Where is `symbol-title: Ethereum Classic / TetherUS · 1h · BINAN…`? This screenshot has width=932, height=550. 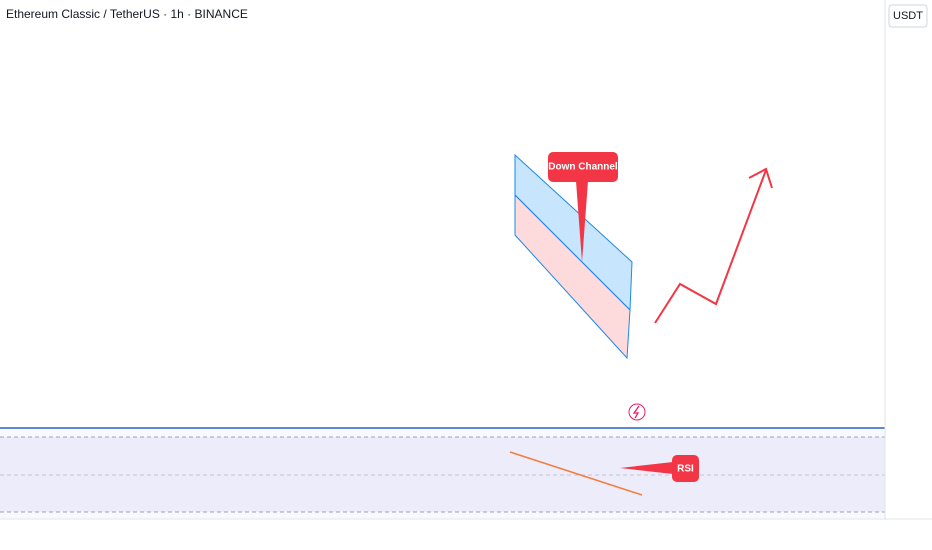 symbol-title: Ethereum Classic / TetherUS · 1h · BINAN… is located at coordinates (127, 14).